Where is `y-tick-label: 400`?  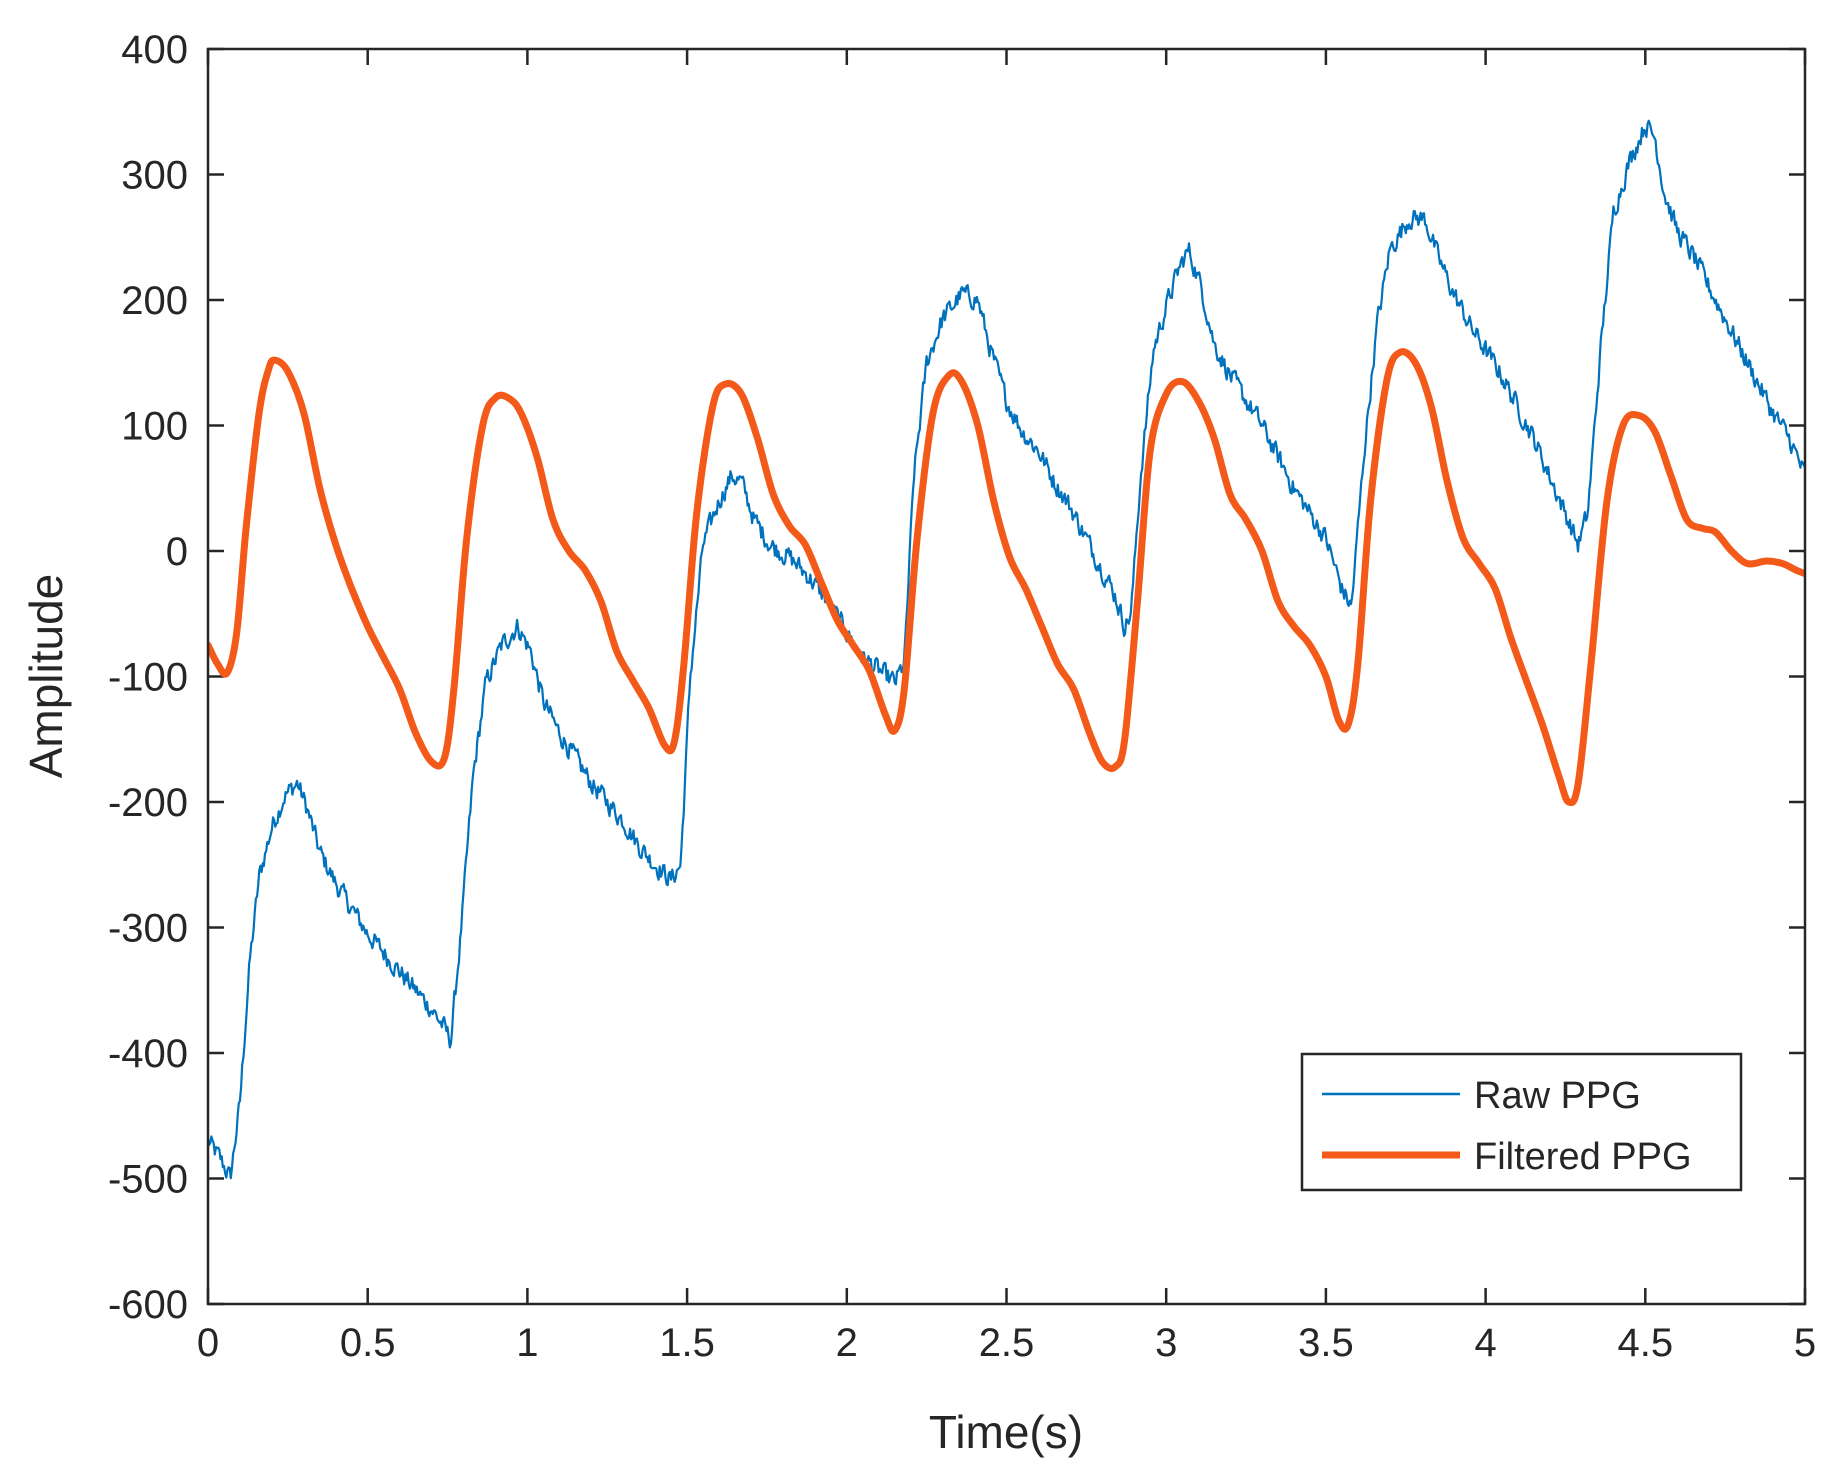
y-tick-label: 400 is located at coordinates (154, 50).